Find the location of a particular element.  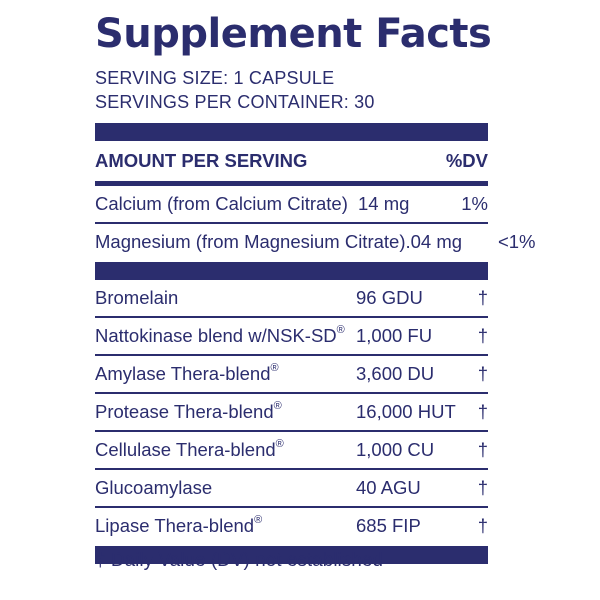

ingredient-amount: 1,000 CU is located at coordinates (395, 449).